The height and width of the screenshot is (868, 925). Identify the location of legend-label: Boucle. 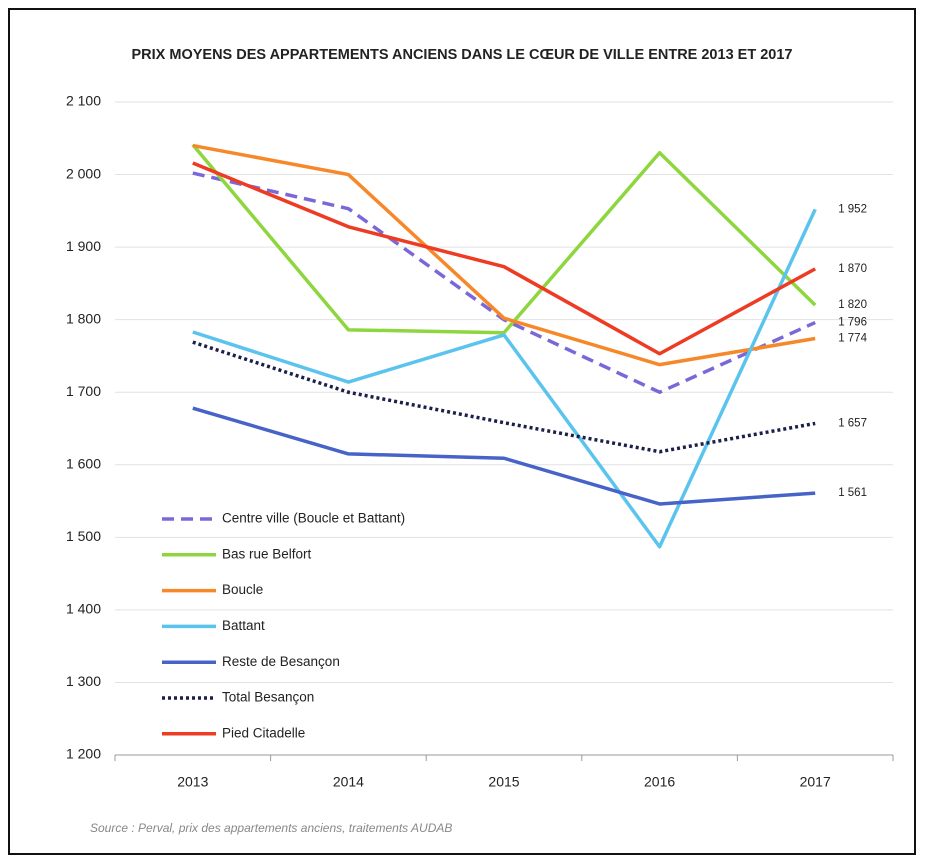
(242, 589).